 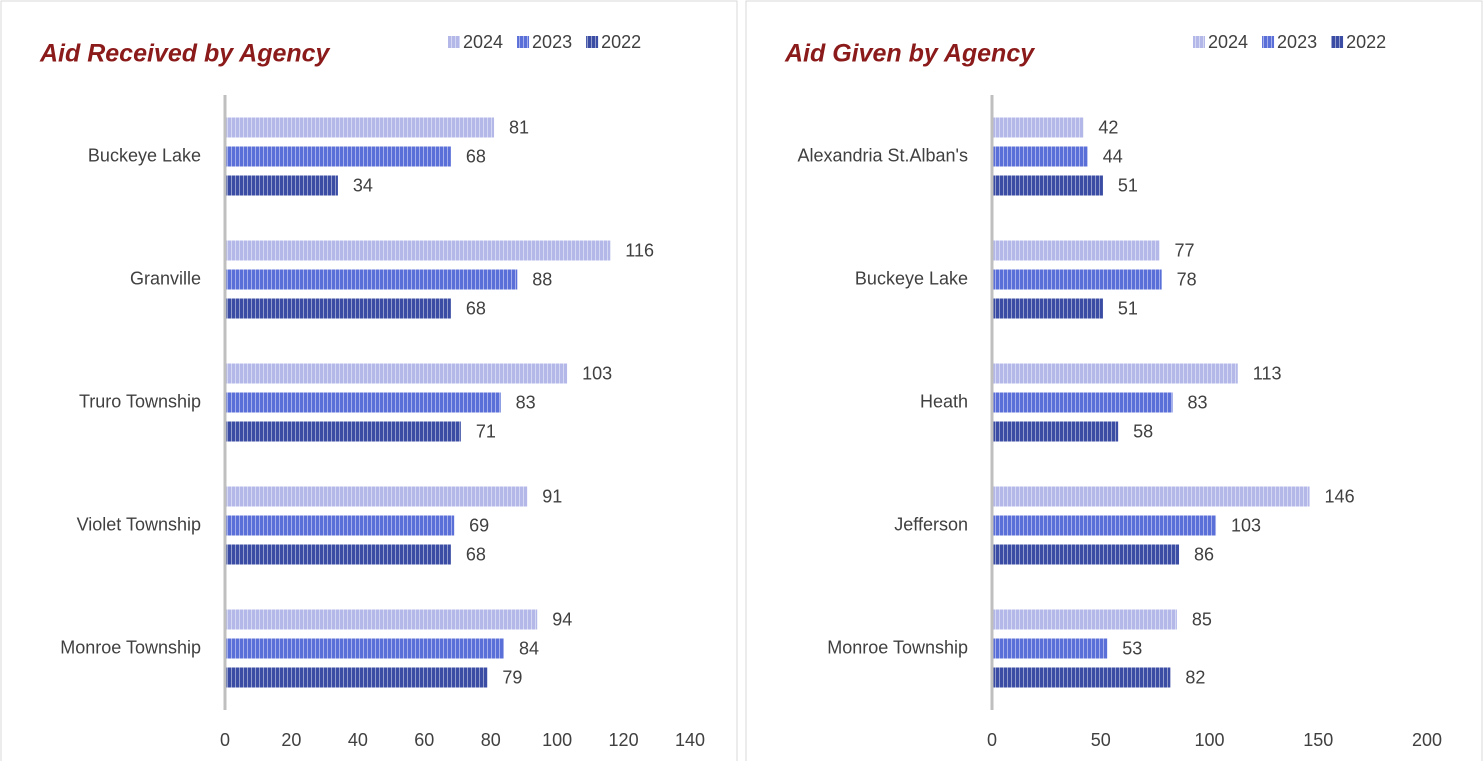 What do you see at coordinates (519, 127) in the screenshot?
I see `data-label: 81` at bounding box center [519, 127].